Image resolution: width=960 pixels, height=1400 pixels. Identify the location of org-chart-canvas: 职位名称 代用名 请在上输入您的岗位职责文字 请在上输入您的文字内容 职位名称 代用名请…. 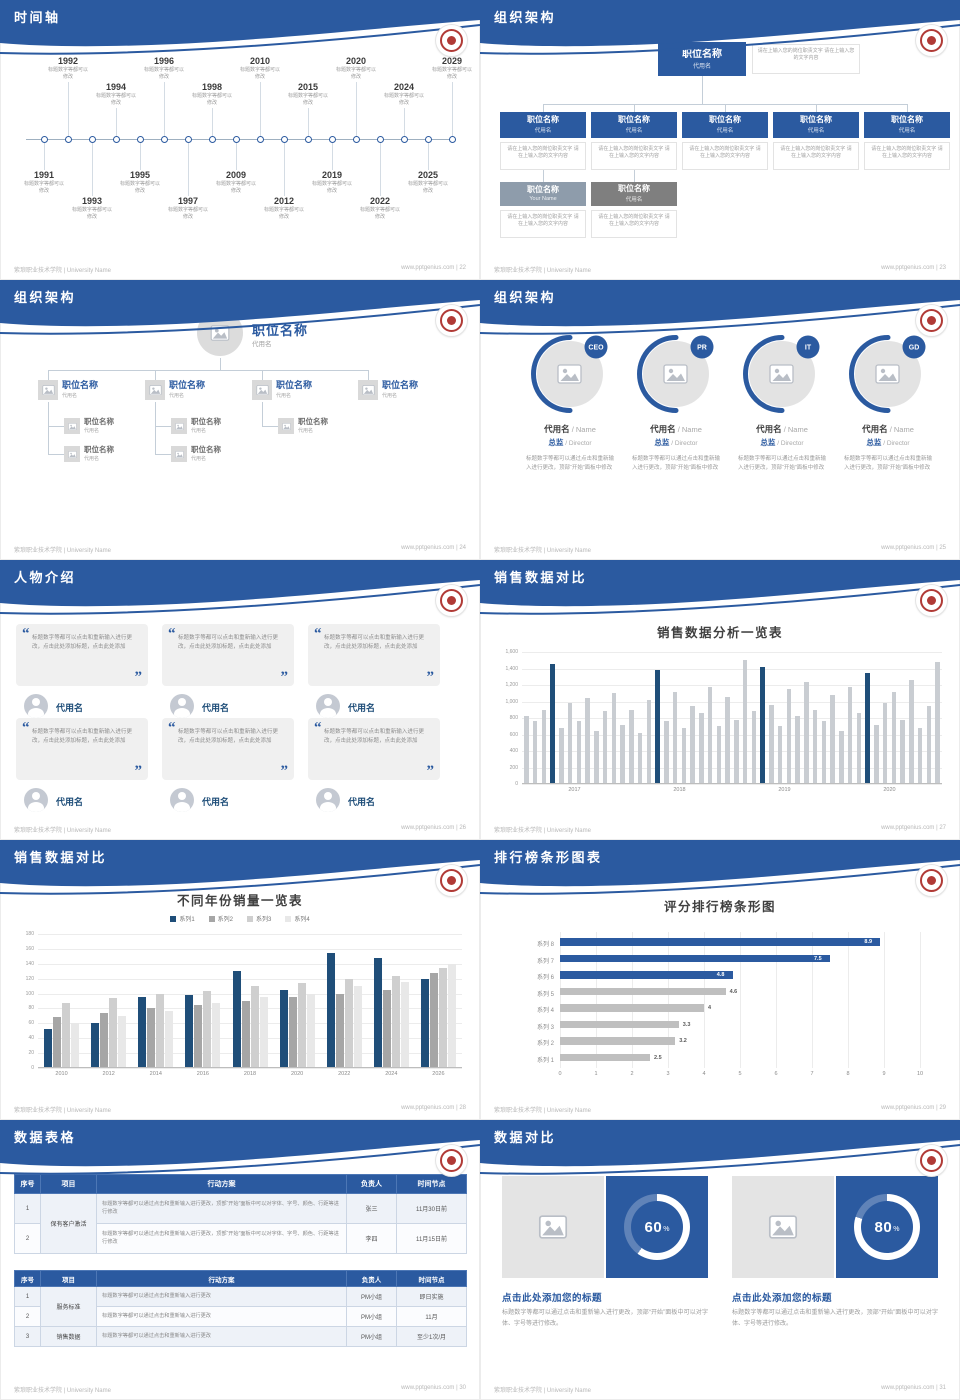
(720, 140).